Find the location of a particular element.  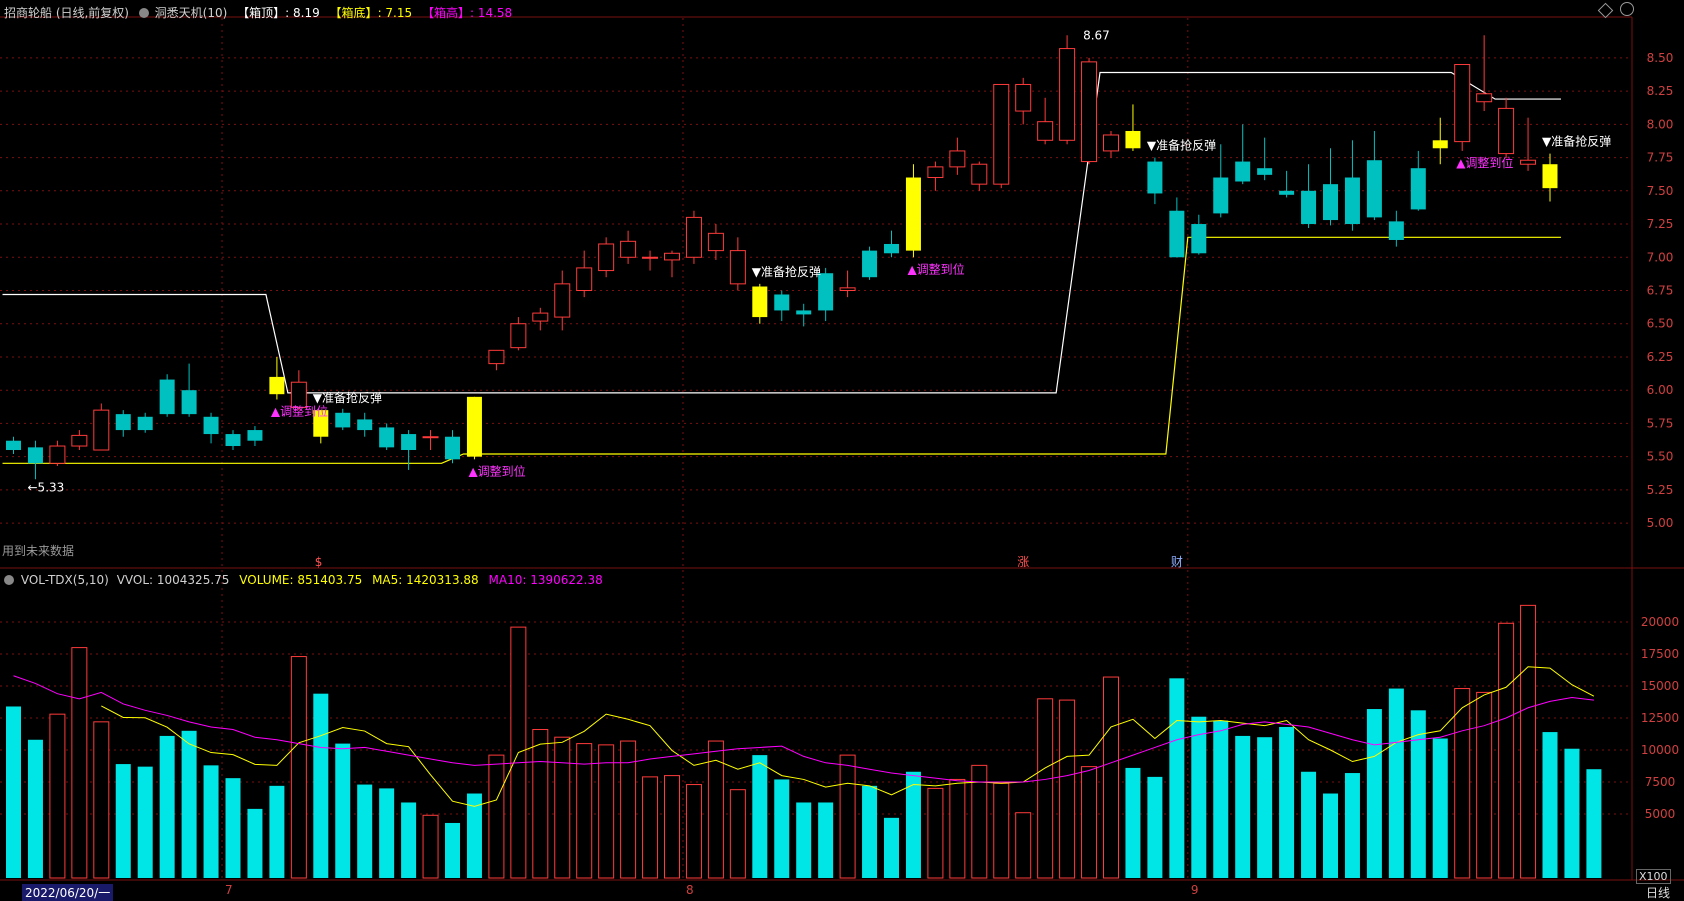

price-tick-label: 6.25 is located at coordinates (1660, 357).